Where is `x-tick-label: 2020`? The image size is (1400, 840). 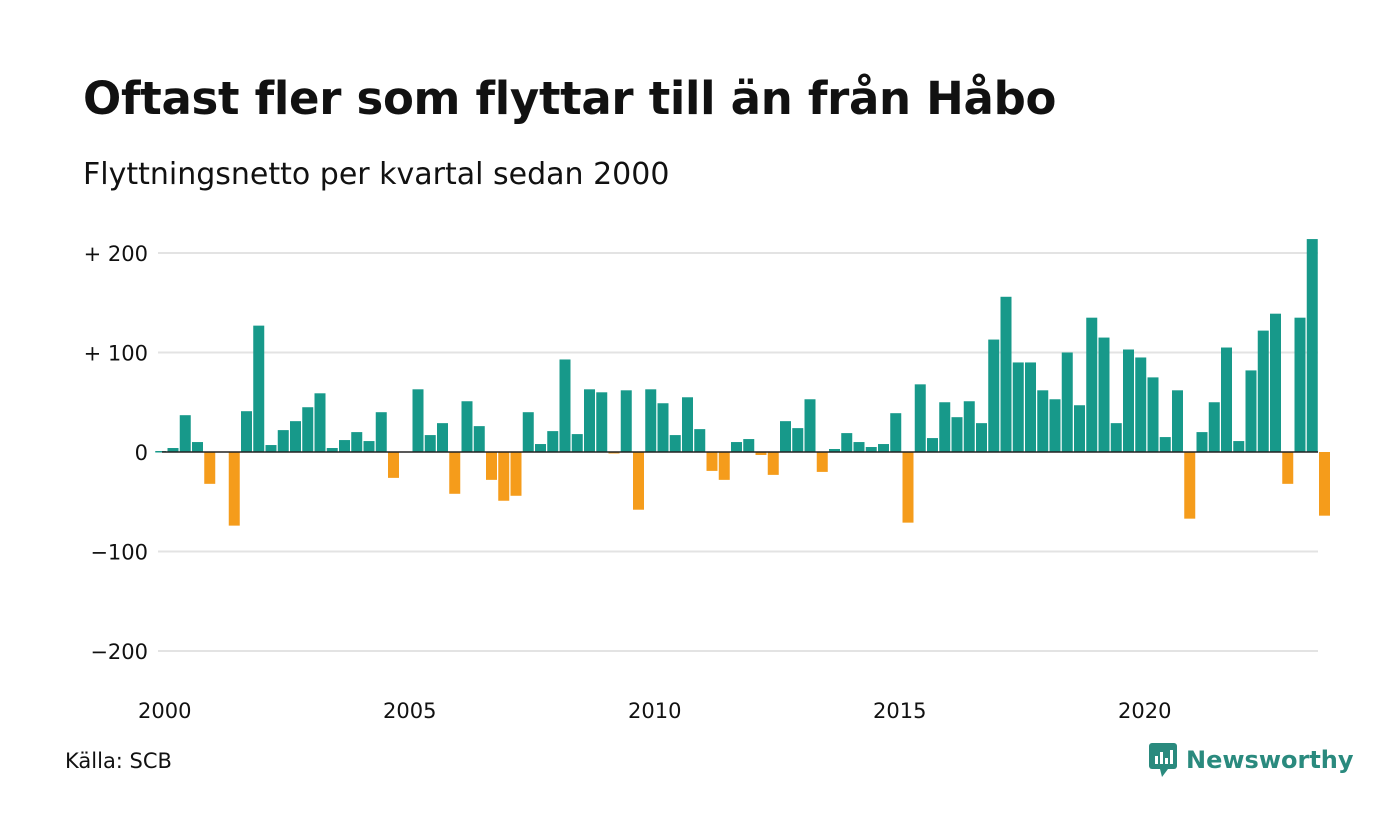 x-tick-label: 2020 is located at coordinates (1144, 711).